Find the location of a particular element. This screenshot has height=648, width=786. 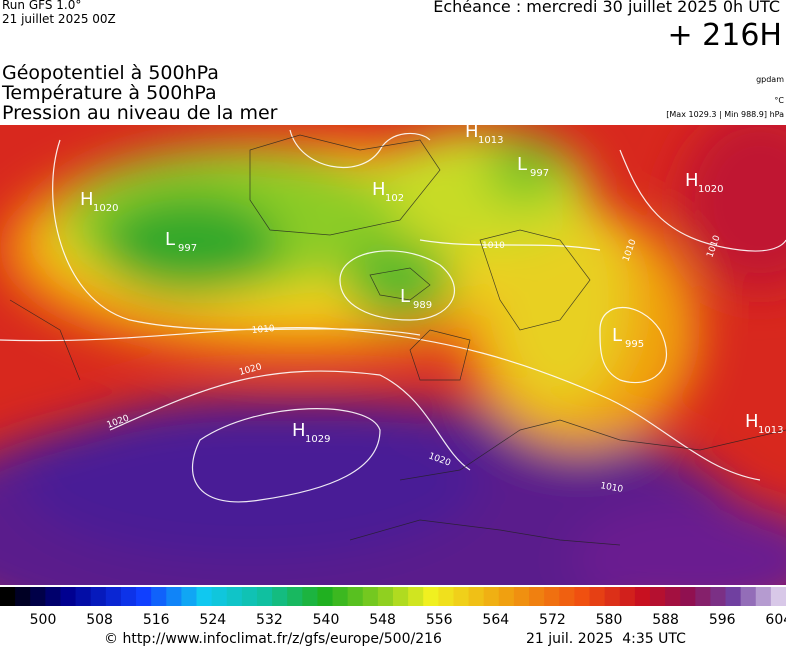

colorbar-label: 548 is located at coordinates (382, 620).